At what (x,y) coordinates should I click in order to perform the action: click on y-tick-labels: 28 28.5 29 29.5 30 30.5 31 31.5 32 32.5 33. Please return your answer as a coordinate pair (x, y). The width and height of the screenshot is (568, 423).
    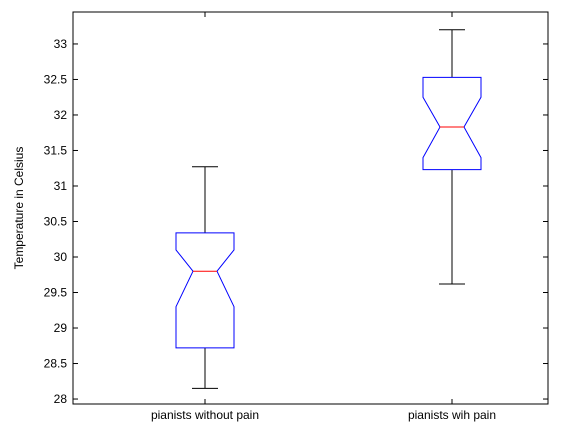
    Looking at the image, I should click on (56, 221).